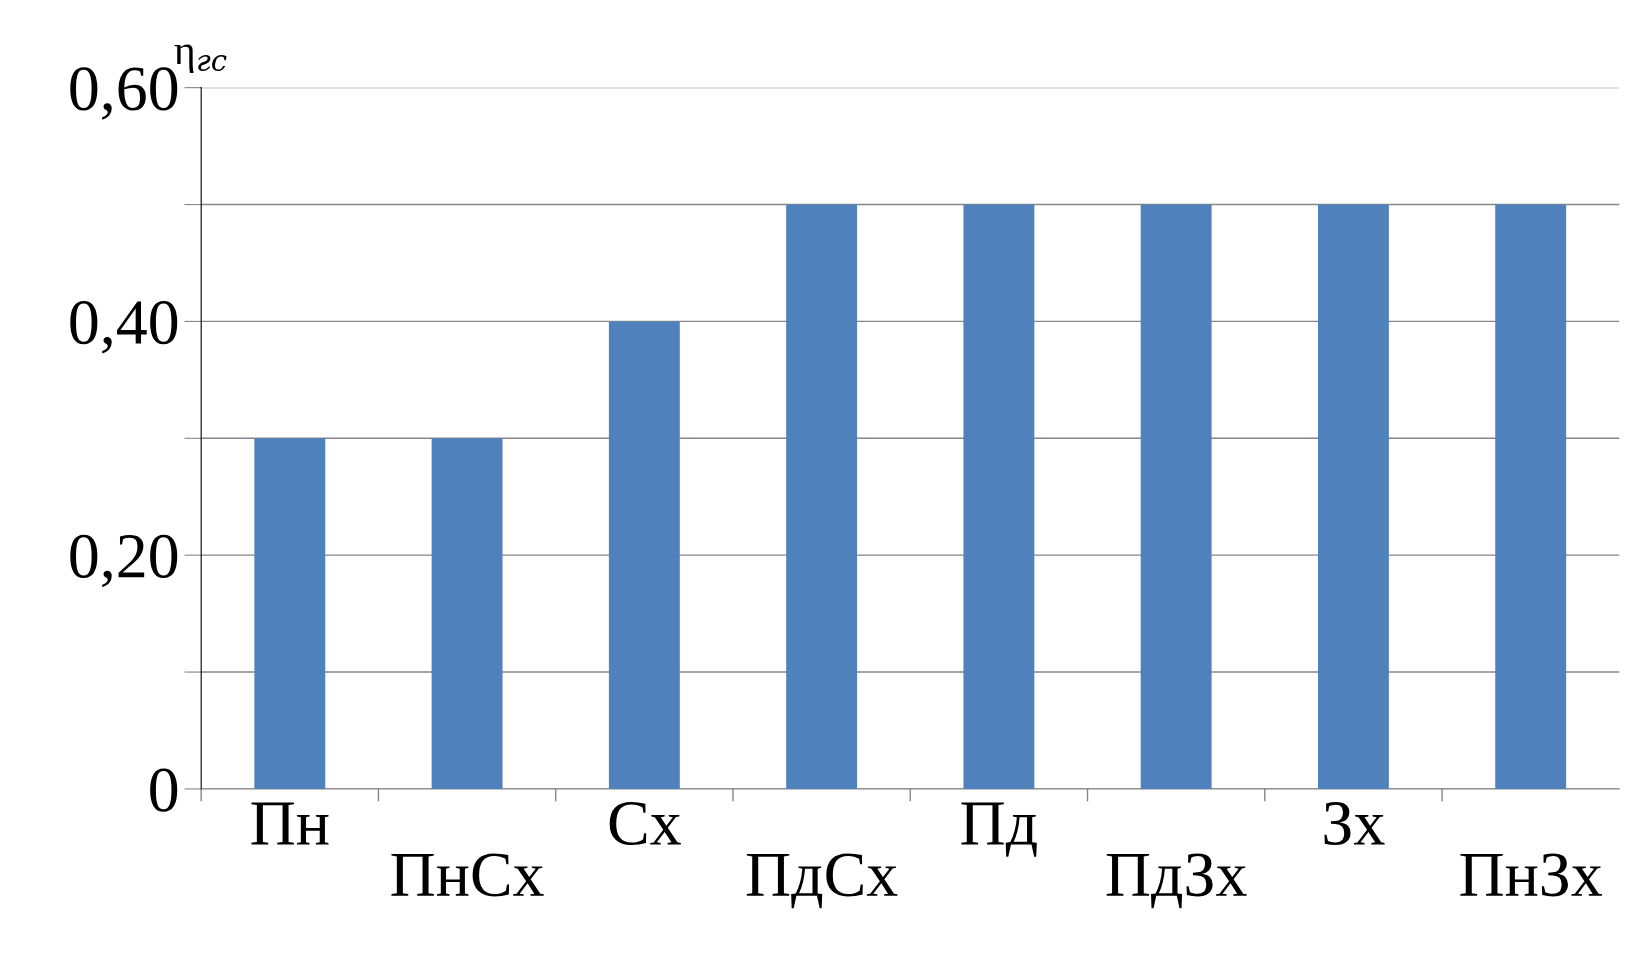 This screenshot has width=1649, height=974. What do you see at coordinates (164, 790) in the screenshot?
I see `y-tick-label: 0` at bounding box center [164, 790].